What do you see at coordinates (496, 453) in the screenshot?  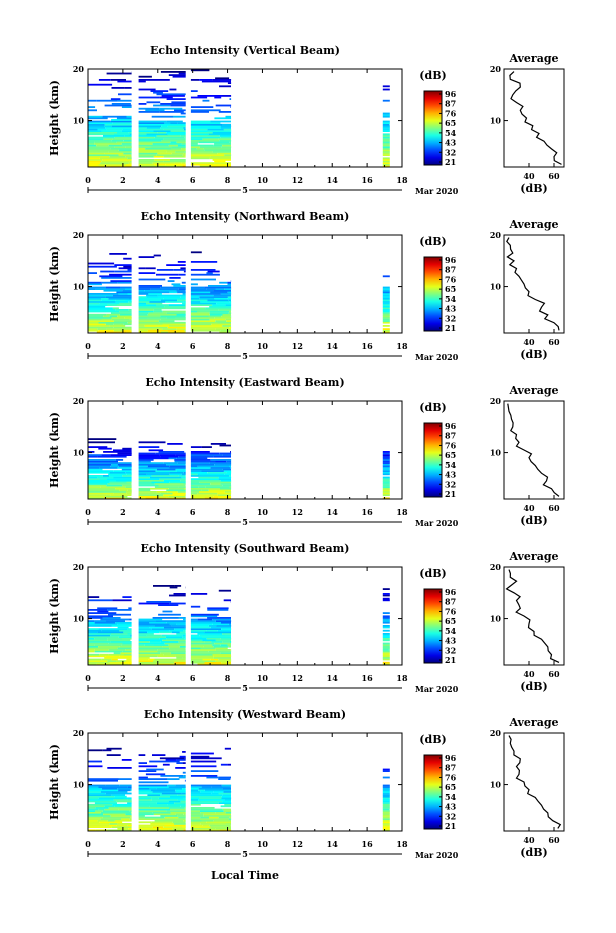 I see `avg-y-tick-label: 10` at bounding box center [496, 453].